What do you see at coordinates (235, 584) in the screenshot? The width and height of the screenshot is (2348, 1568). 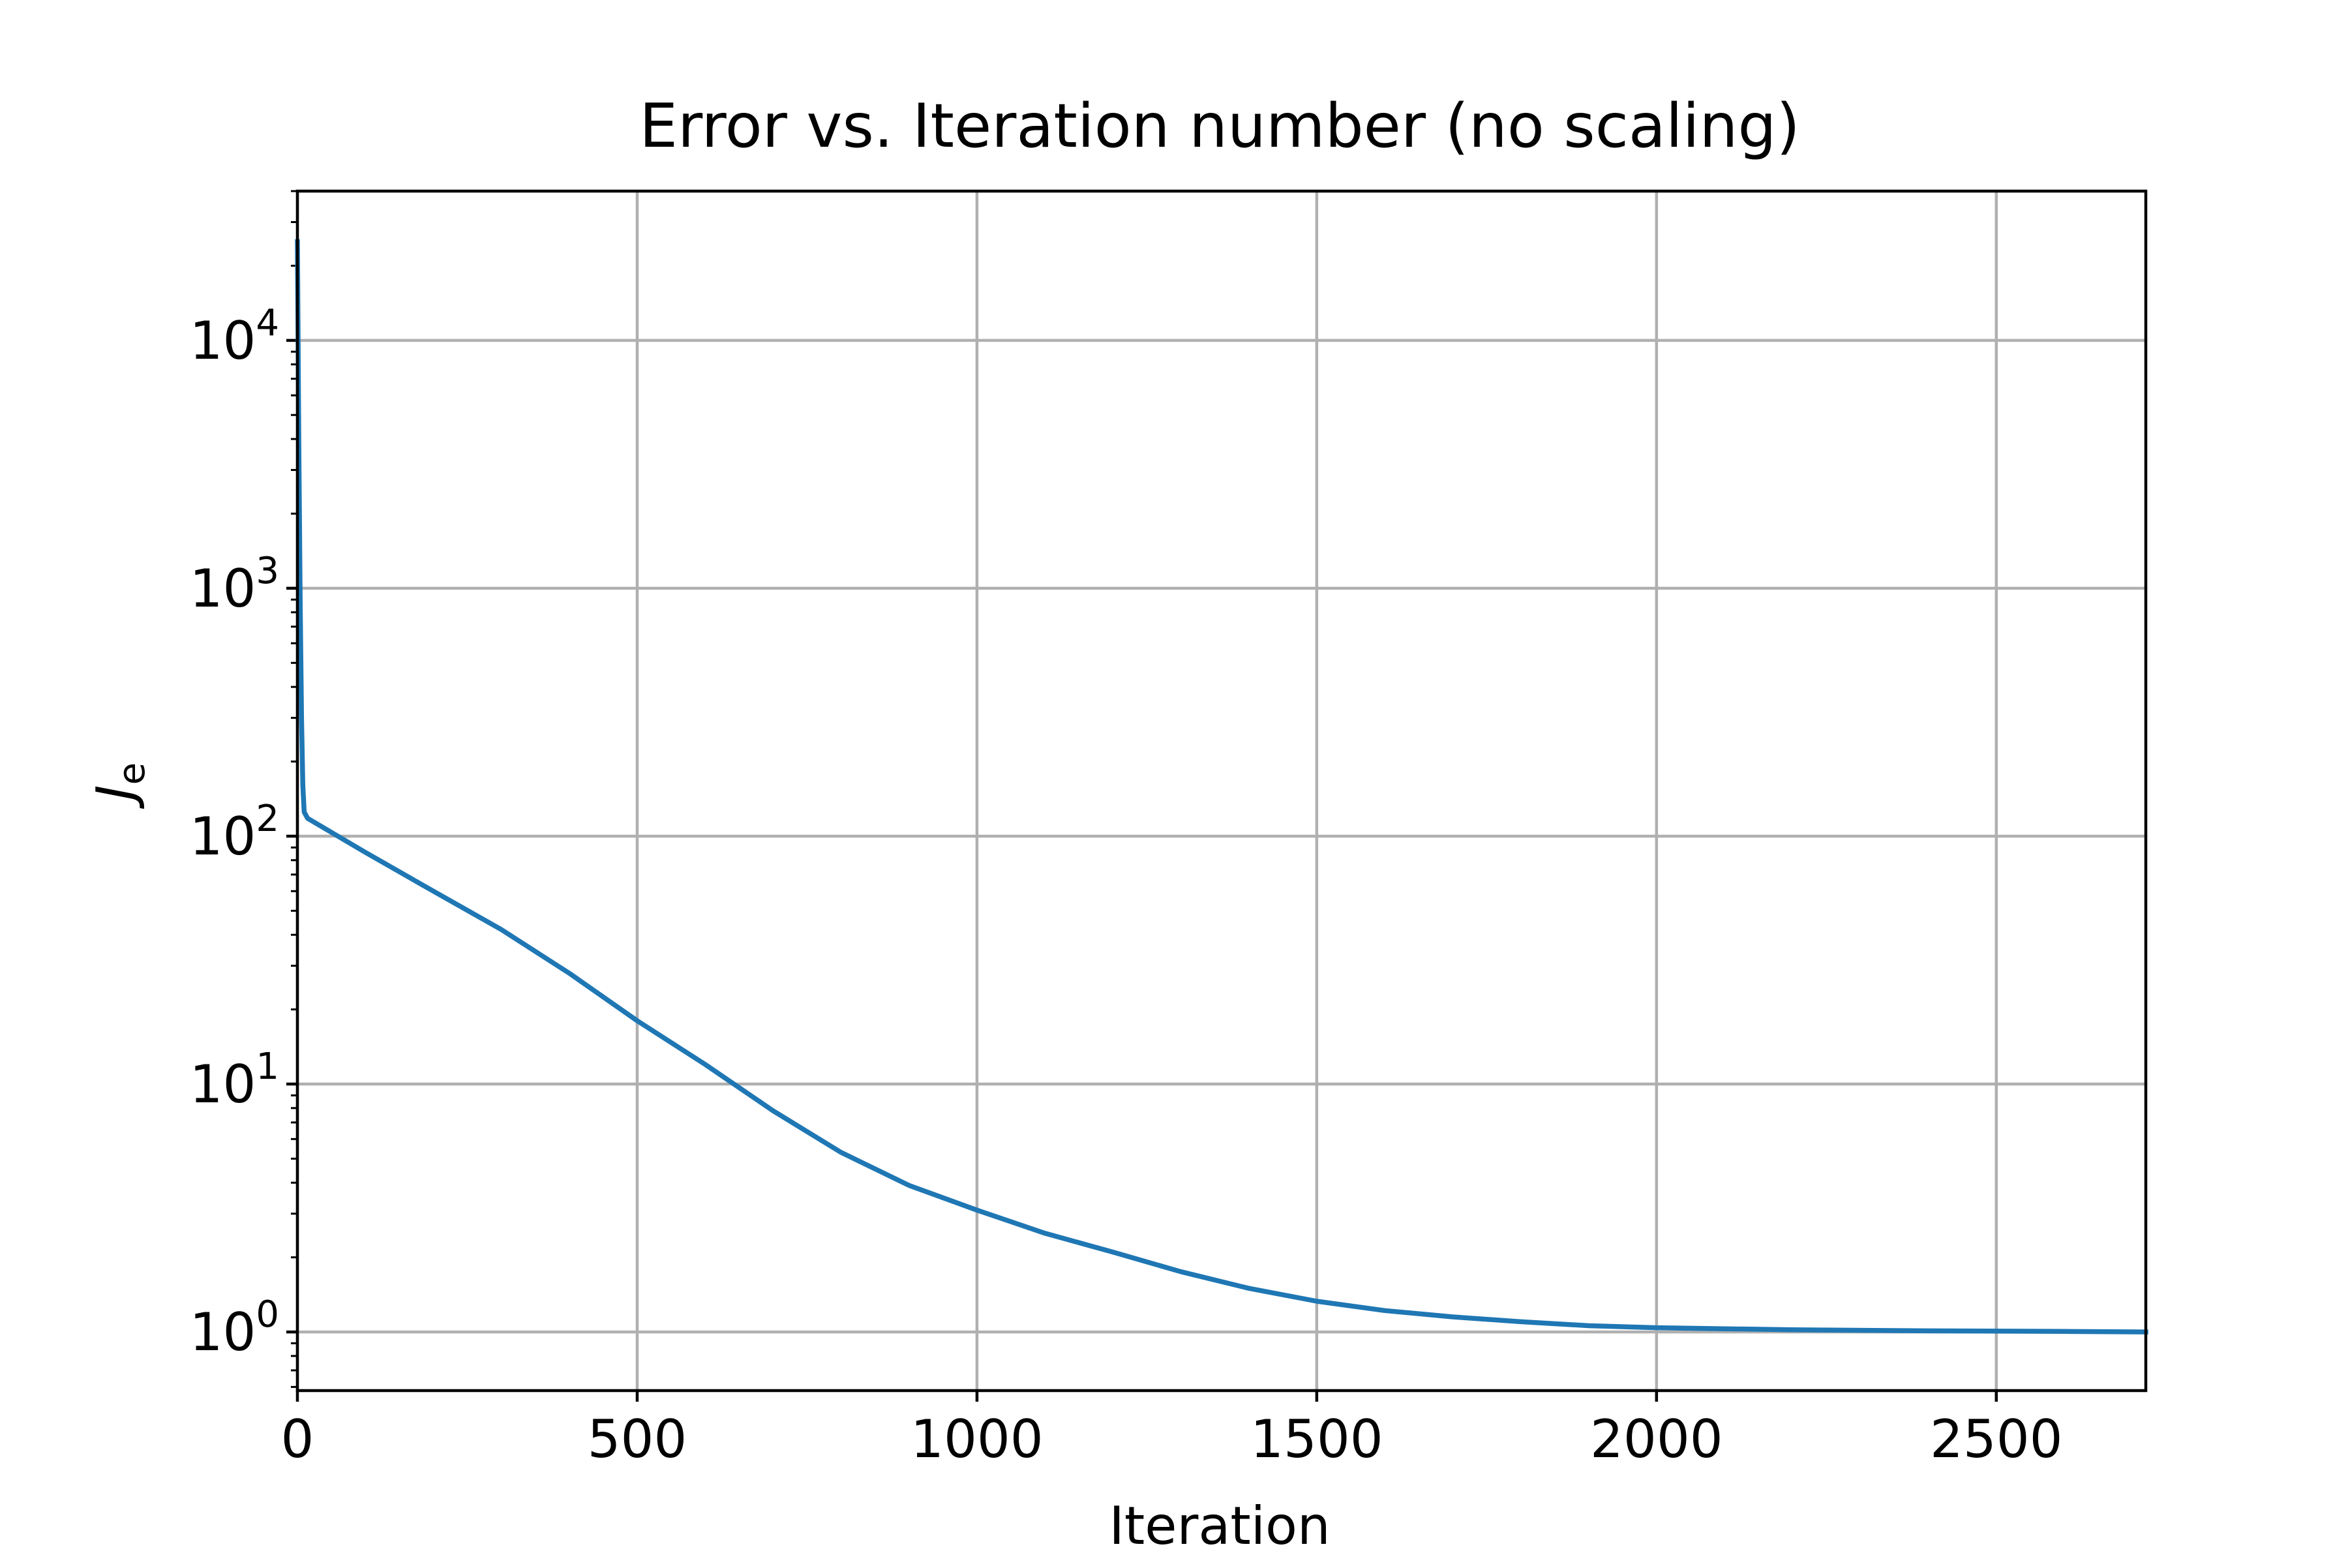 I see `y-tick-label: 10³` at bounding box center [235, 584].